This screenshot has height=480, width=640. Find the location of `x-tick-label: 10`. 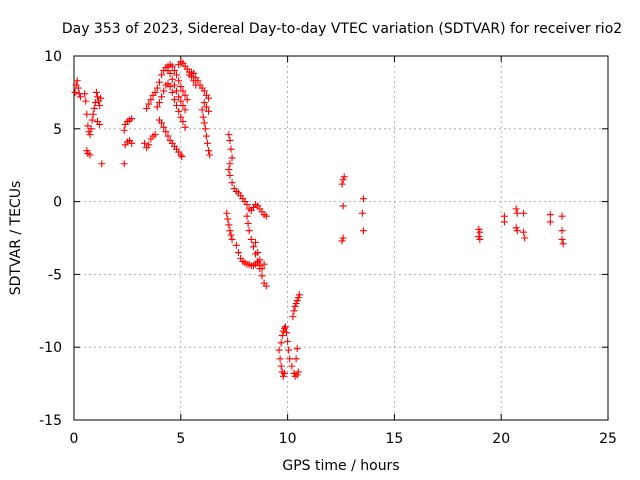

x-tick-label: 10 is located at coordinates (288, 439).